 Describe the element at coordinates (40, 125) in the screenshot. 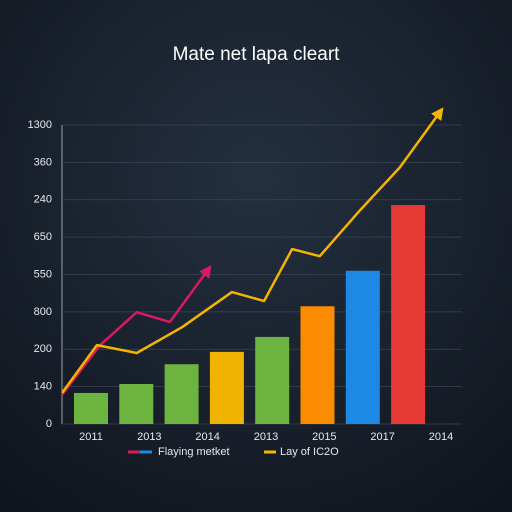

I see `y-tick-label: 1300` at that location.